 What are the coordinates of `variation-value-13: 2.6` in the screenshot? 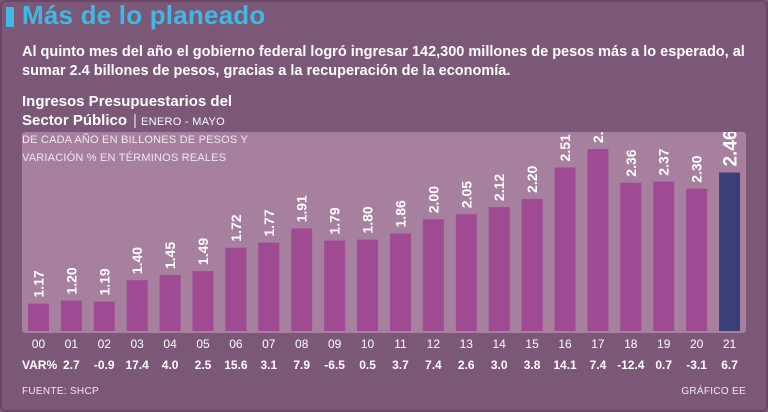 It's located at (466, 365).